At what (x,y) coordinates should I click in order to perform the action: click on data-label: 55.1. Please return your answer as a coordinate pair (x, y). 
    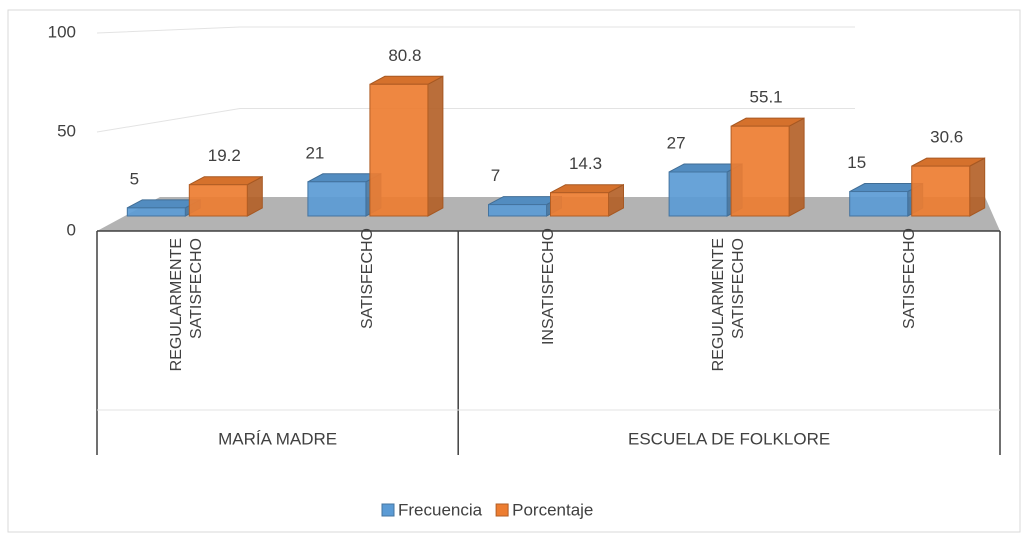
    Looking at the image, I should click on (766, 97).